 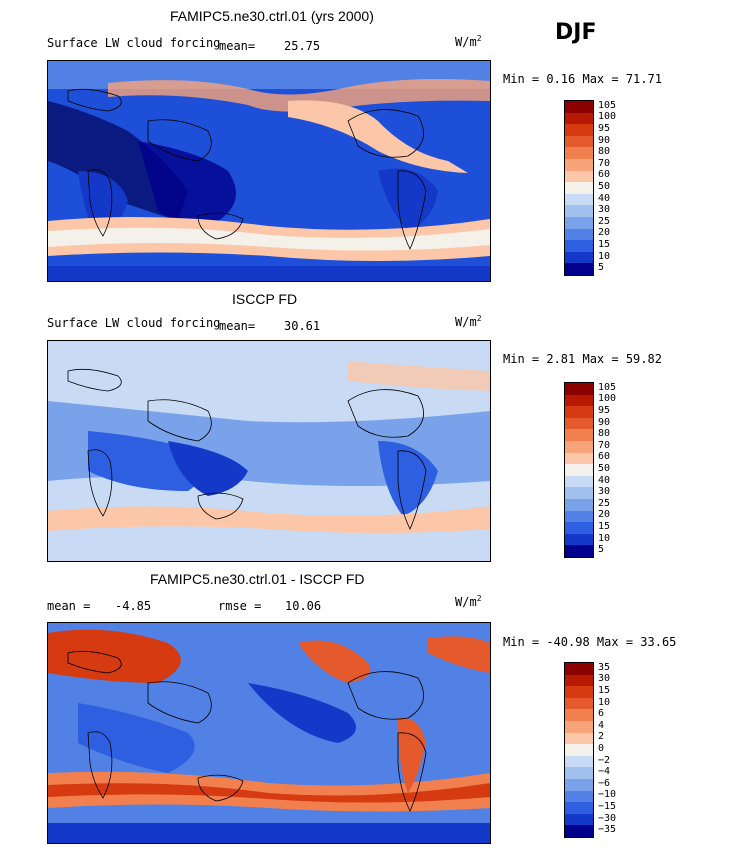 I want to click on panel2-field-label: Surface LW cloud forcing, so click(x=134, y=323).